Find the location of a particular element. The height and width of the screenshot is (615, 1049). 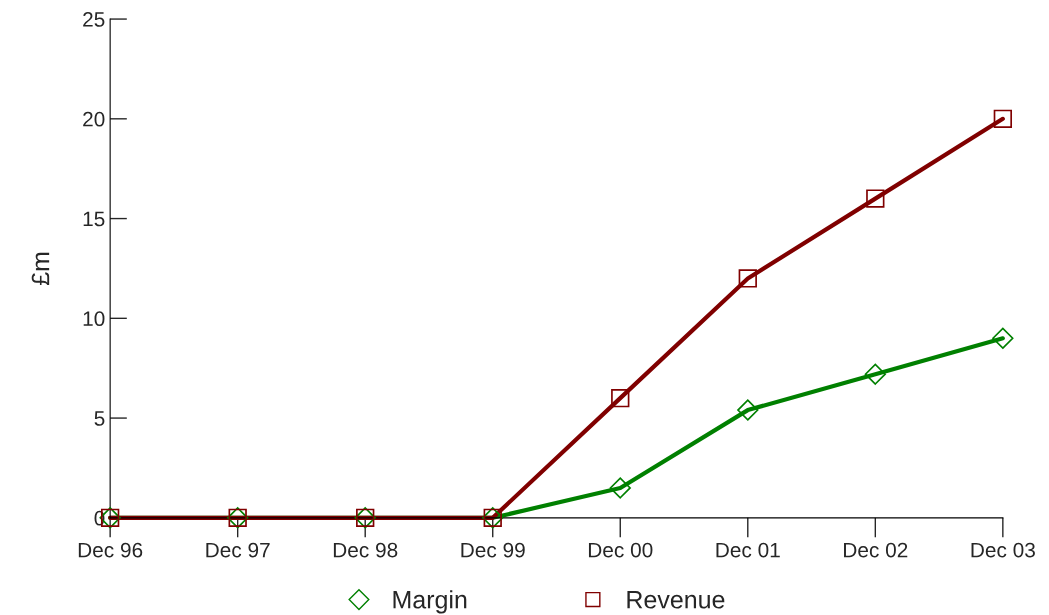

y-tick-label: 25 is located at coordinates (94, 19).